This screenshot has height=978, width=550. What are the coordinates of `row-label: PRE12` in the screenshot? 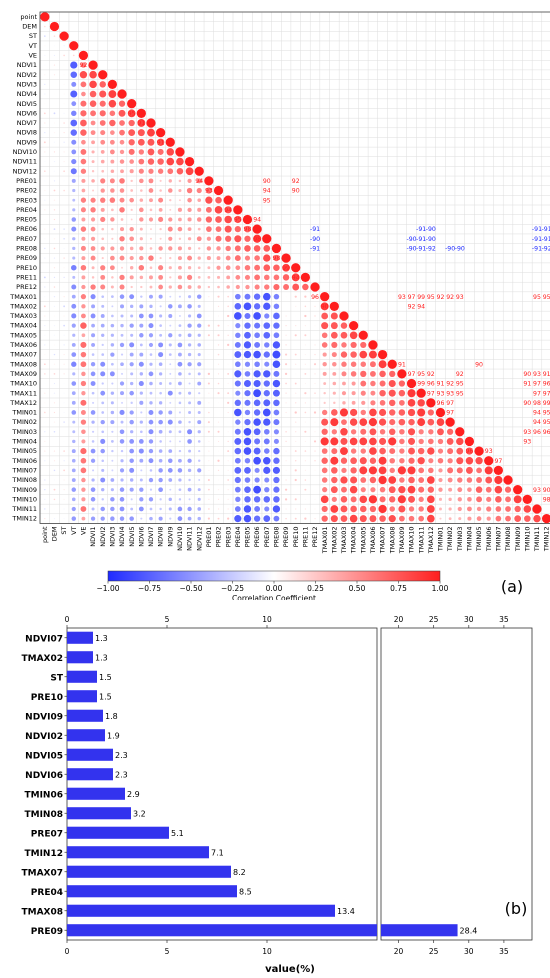 It's located at (26, 287).